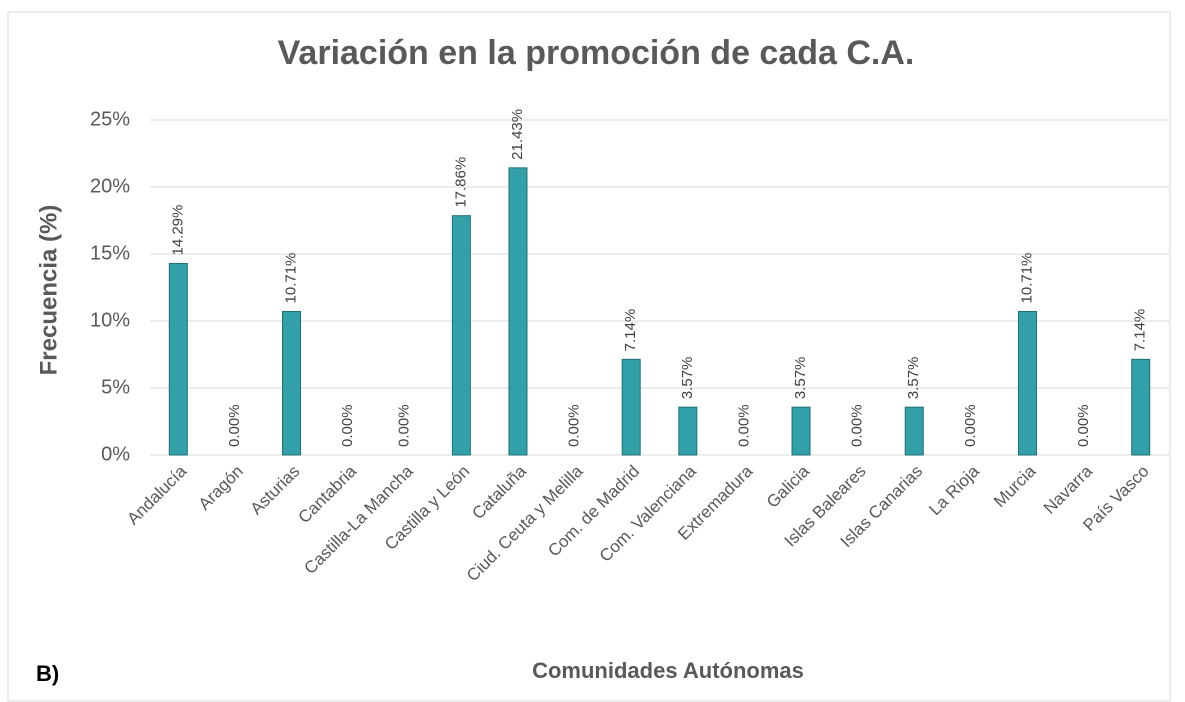 The width and height of the screenshot is (1185, 702). Describe the element at coordinates (115, 454) in the screenshot. I see `y-tick-label: 0%` at that location.